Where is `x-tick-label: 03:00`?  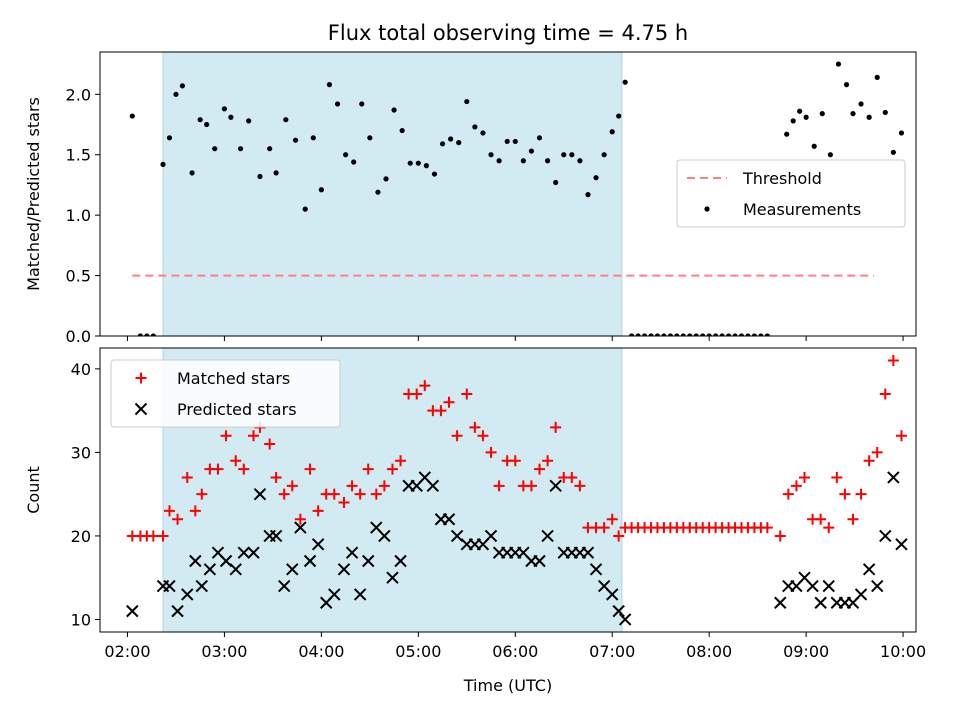
x-tick-label: 03:00 is located at coordinates (224, 651).